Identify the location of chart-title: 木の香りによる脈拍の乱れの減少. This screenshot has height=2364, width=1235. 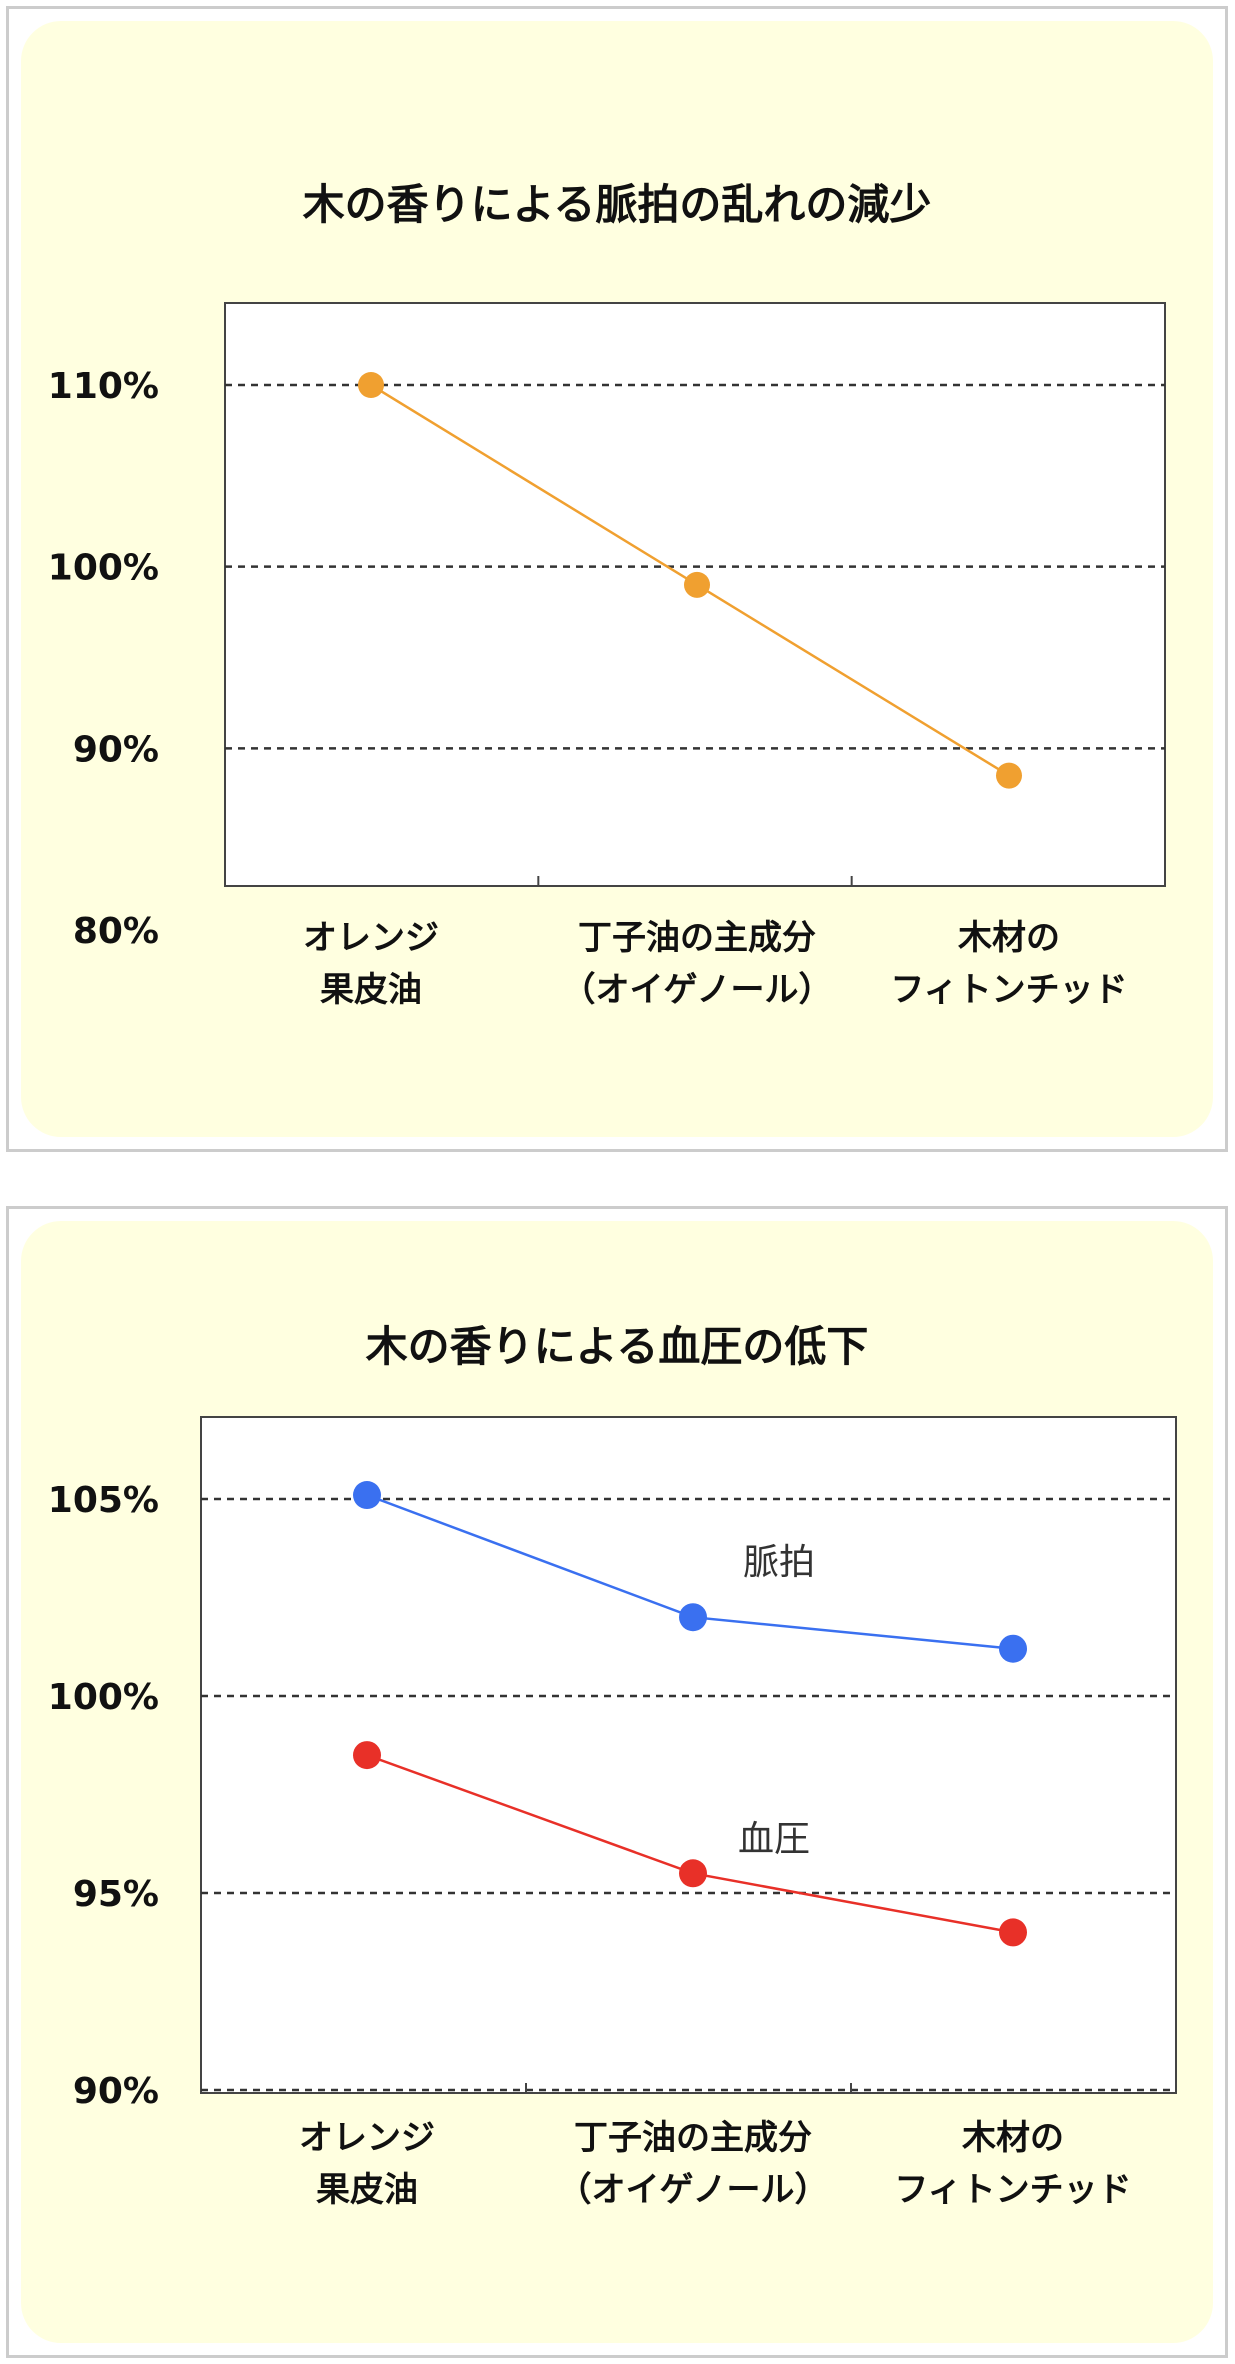
(617, 204).